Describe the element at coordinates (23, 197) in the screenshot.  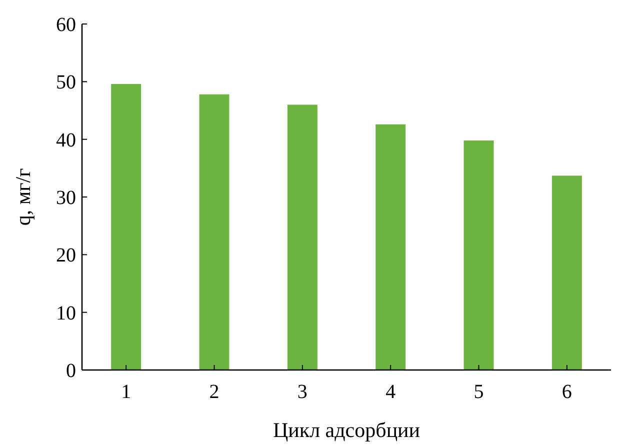
I see `y-axis-title: q, мг/г` at that location.